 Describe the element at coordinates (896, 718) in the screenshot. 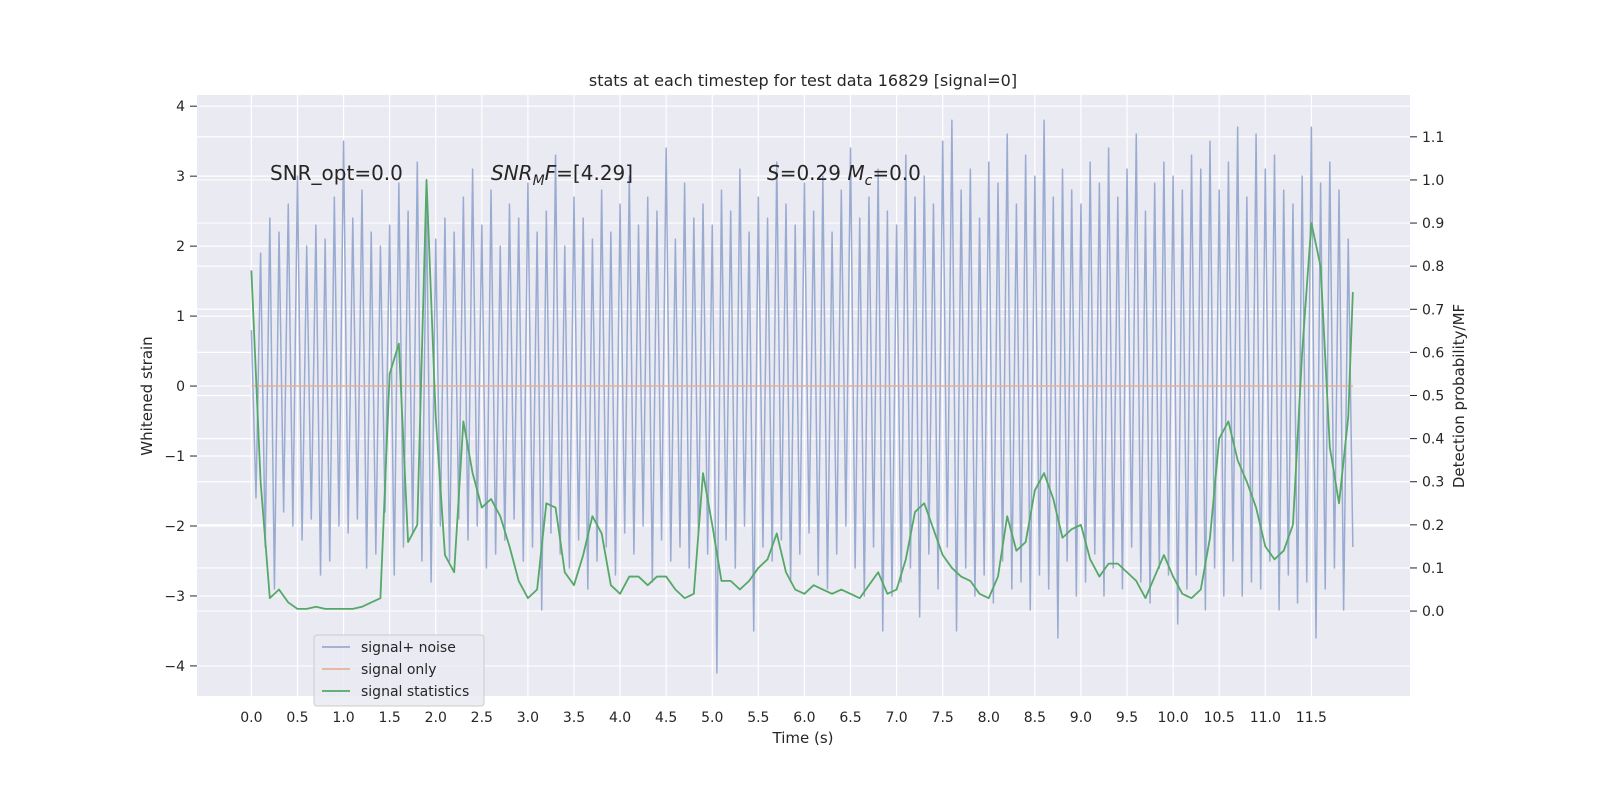

I see `x-tick-label: 7.0` at that location.